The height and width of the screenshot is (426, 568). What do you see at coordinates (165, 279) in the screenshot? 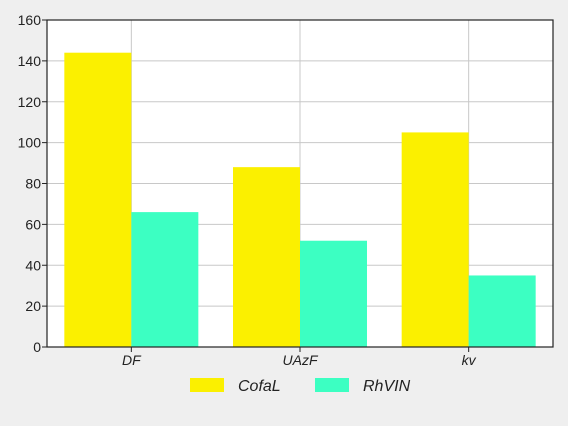
I see `bar-RhVIN-DF` at bounding box center [165, 279].